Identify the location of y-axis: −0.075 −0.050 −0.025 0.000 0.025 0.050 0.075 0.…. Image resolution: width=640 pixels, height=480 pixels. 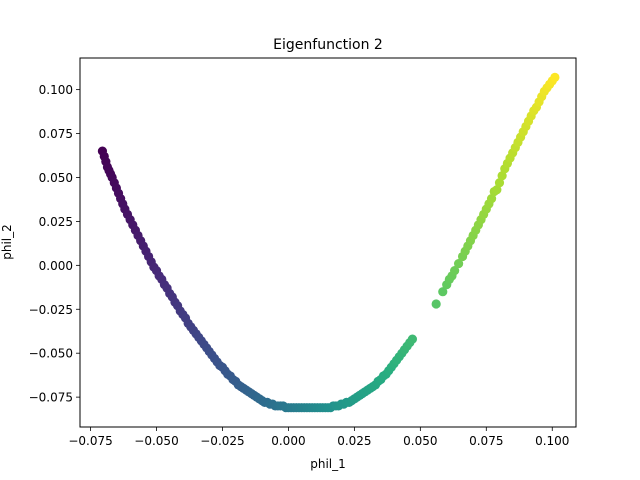
(54, 244).